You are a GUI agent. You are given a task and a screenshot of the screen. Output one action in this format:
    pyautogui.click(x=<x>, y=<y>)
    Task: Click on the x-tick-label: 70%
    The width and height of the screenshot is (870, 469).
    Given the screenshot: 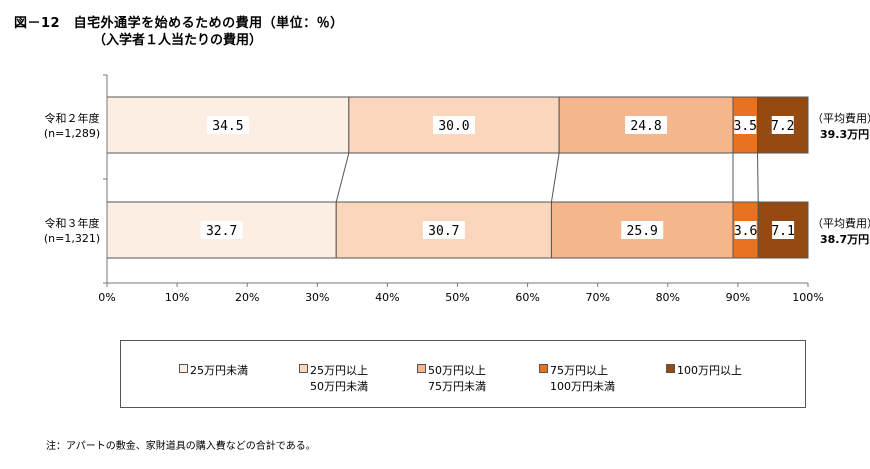 What is the action you would take?
    pyautogui.click(x=597, y=297)
    